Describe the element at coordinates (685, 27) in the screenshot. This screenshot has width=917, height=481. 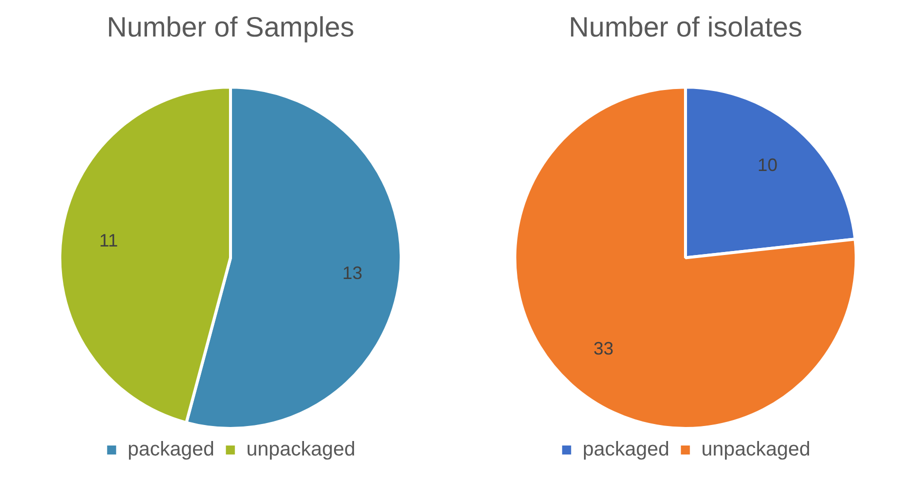
I see `chart-title: Number of isolates` at that location.